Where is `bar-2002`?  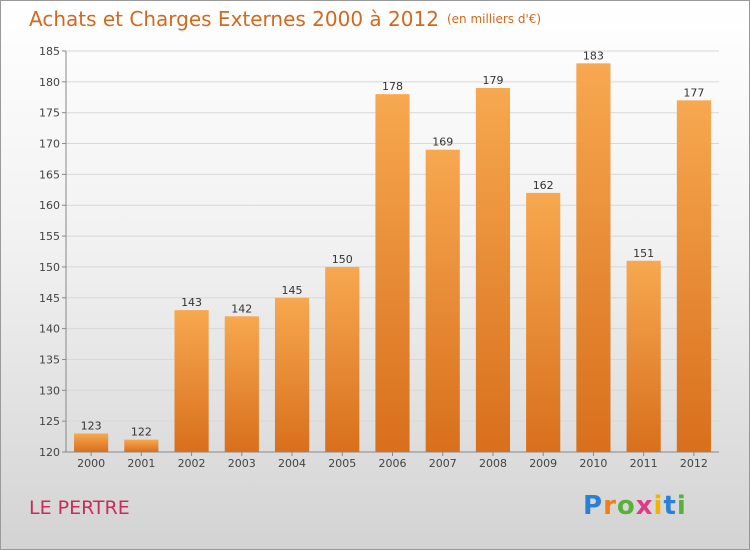
bar-2002 is located at coordinates (191, 381).